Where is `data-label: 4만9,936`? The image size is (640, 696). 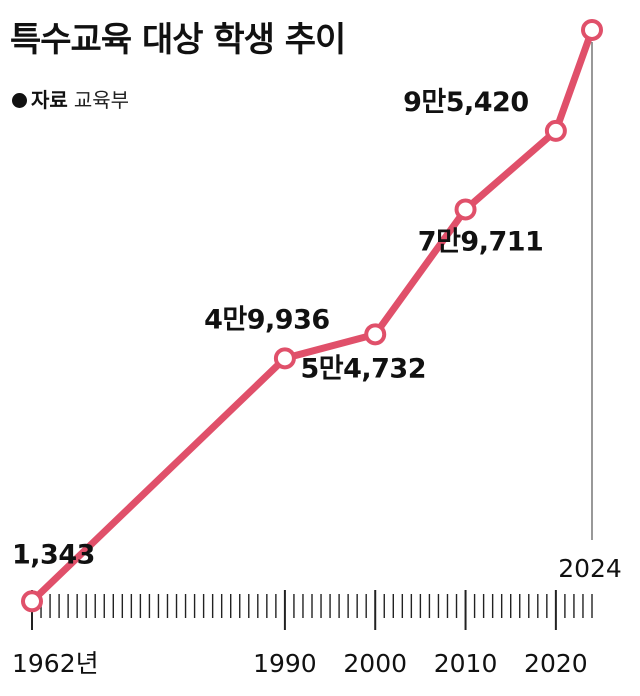 data-label: 4만9,936 is located at coordinates (267, 319).